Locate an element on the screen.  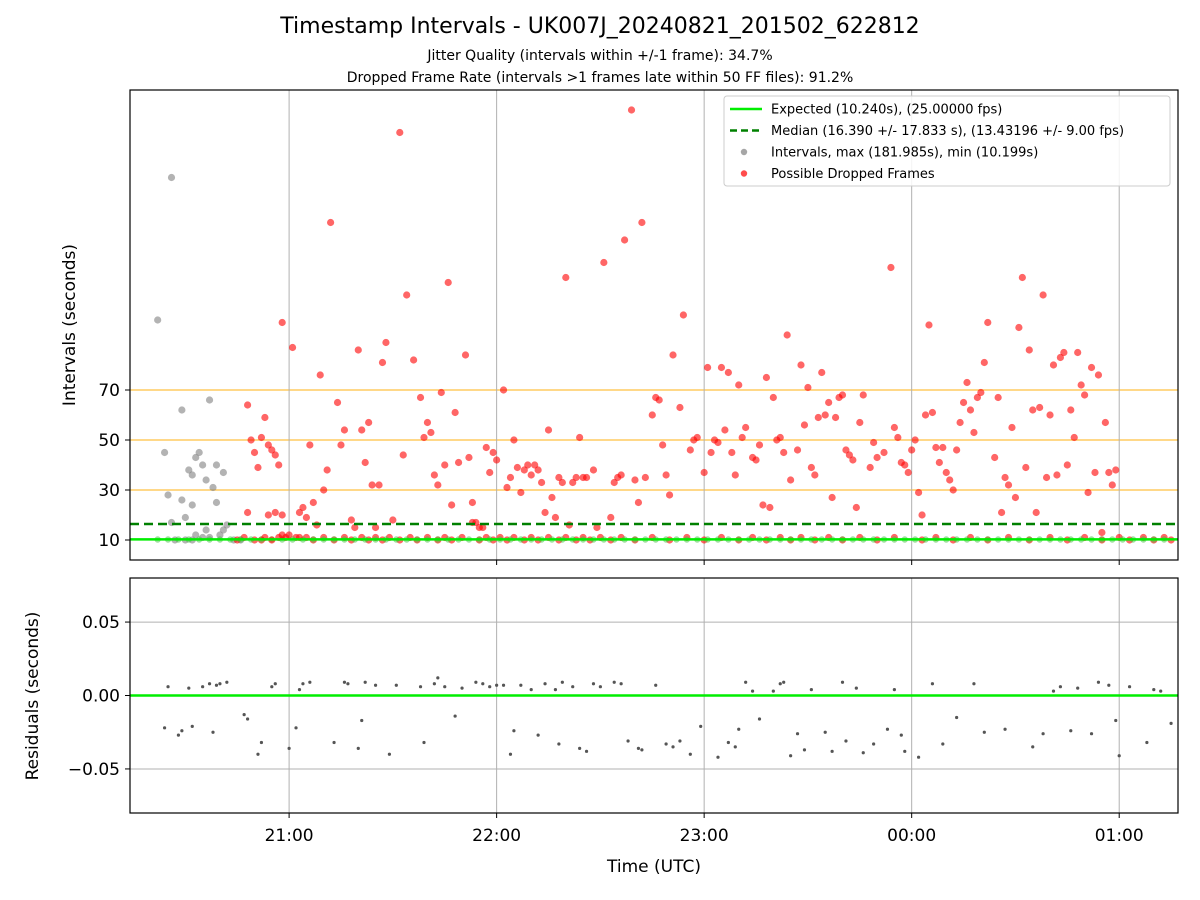
legend-dropped-swatch is located at coordinates (744, 173).